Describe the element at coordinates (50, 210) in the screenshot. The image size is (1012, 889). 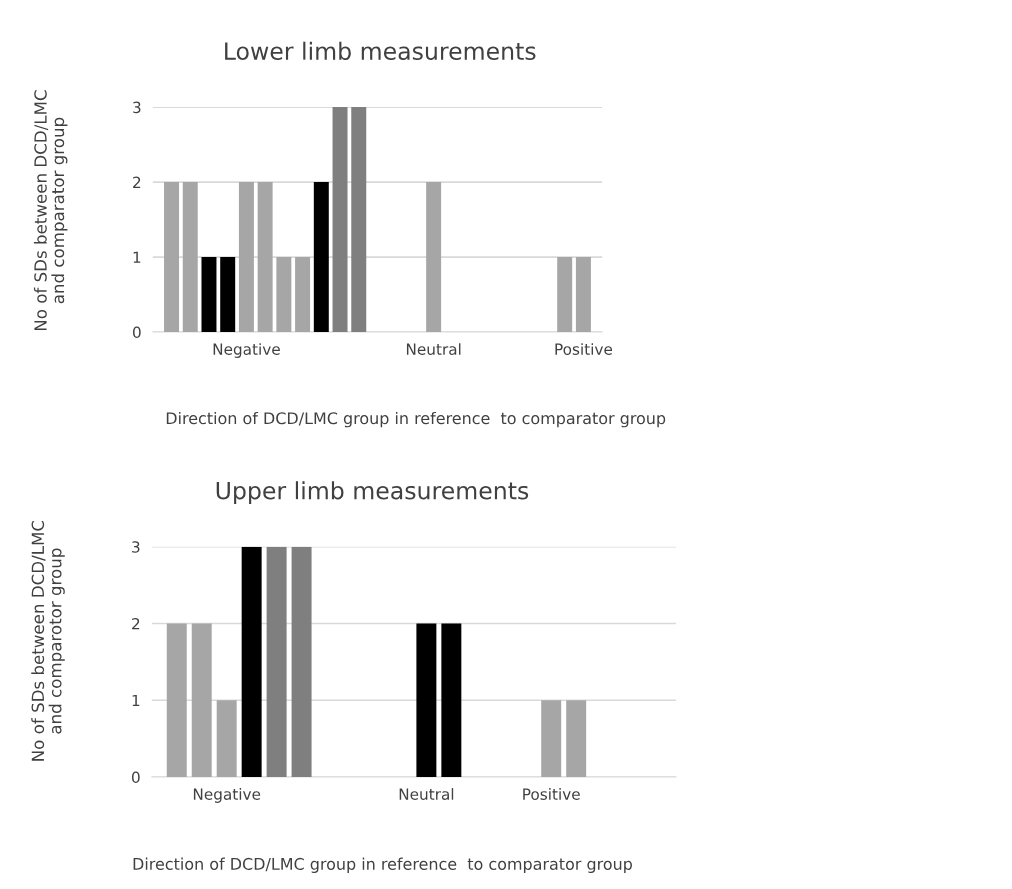
I see `y-axis-title: No of SDs between DCD/LMC and comparator group` at that location.